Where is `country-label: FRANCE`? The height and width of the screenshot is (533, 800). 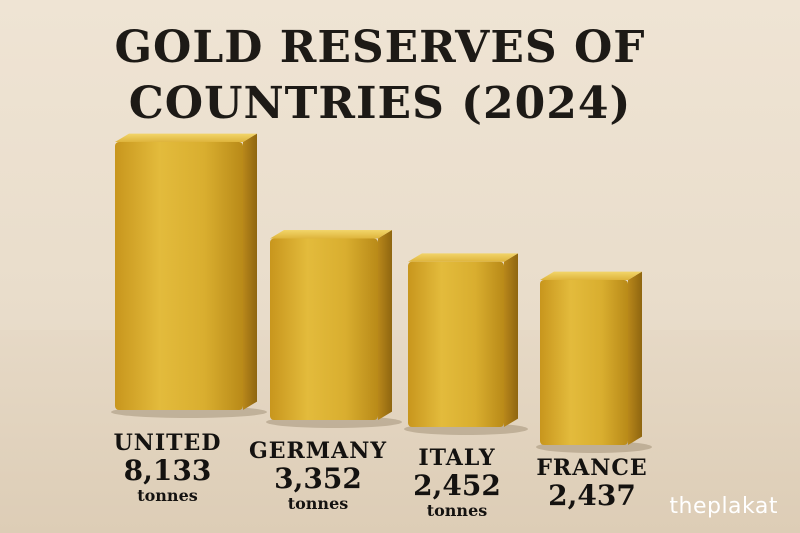
country-label: FRANCE is located at coordinates (592, 468).